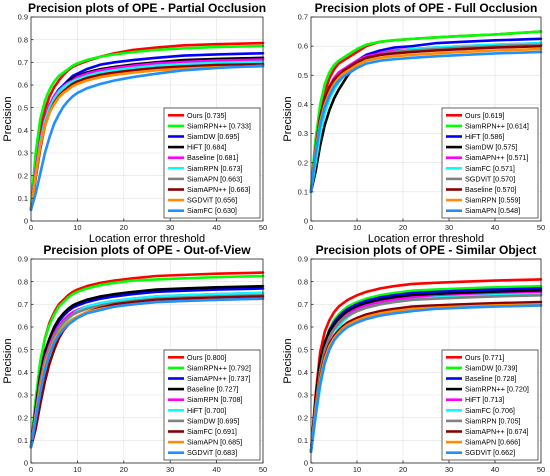 The image size is (550, 476). I want to click on legend-entry: SiamRPN++ [0.733], so click(219, 125).